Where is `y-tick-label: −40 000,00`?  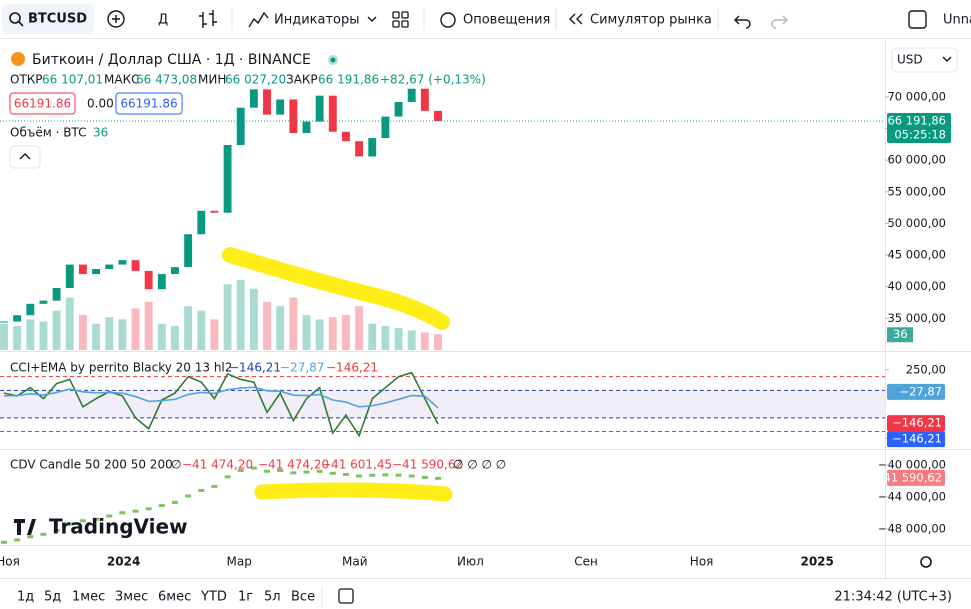 y-tick-label: −40 000,00 is located at coordinates (912, 465).